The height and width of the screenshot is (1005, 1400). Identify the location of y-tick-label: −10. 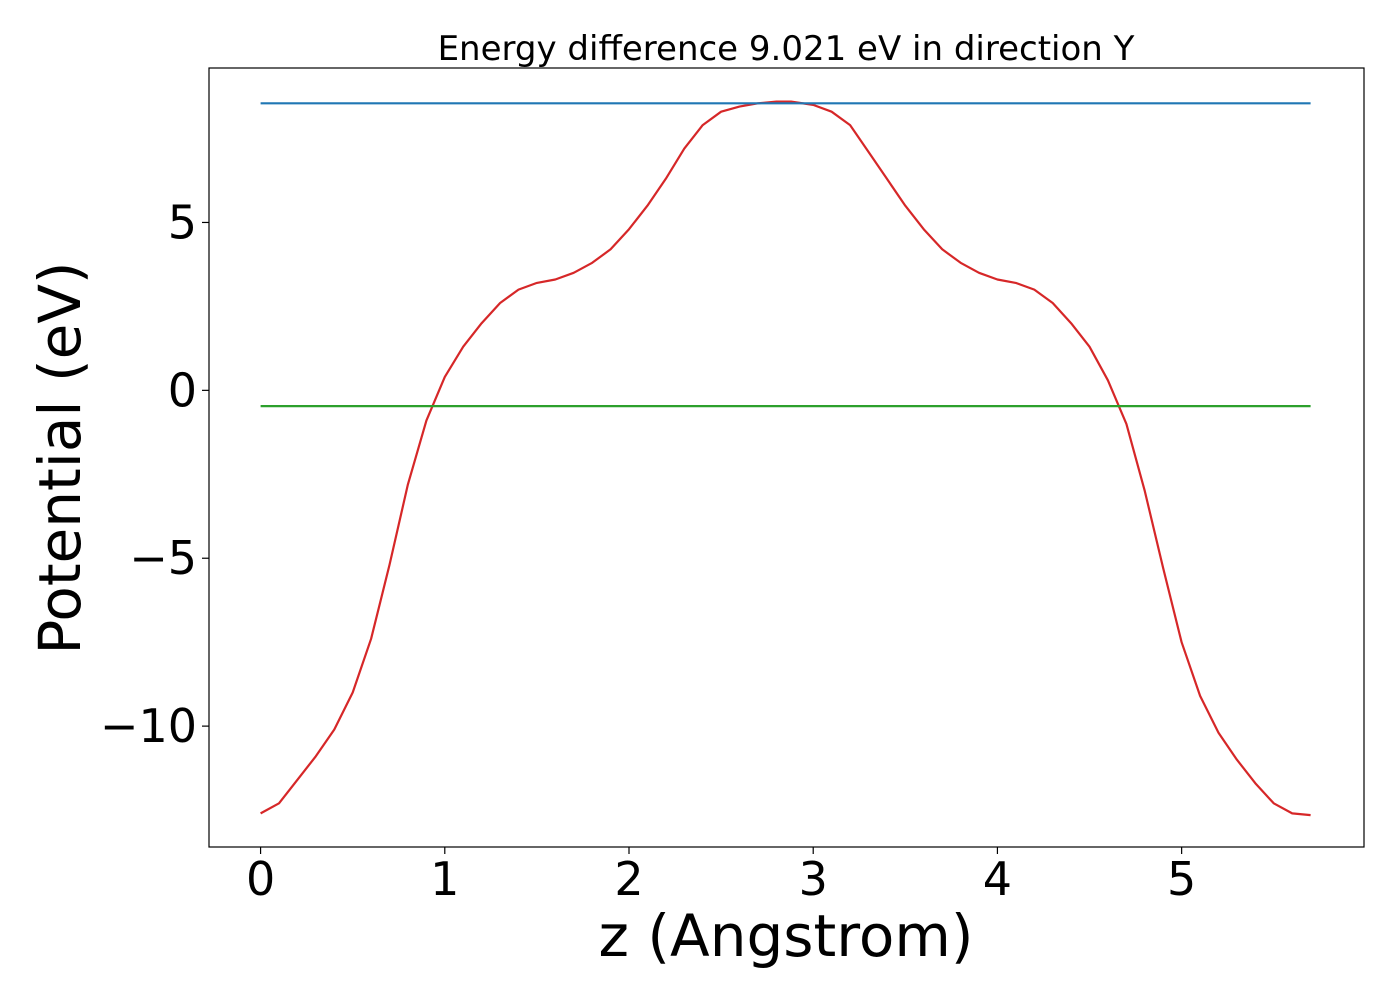
(148, 726).